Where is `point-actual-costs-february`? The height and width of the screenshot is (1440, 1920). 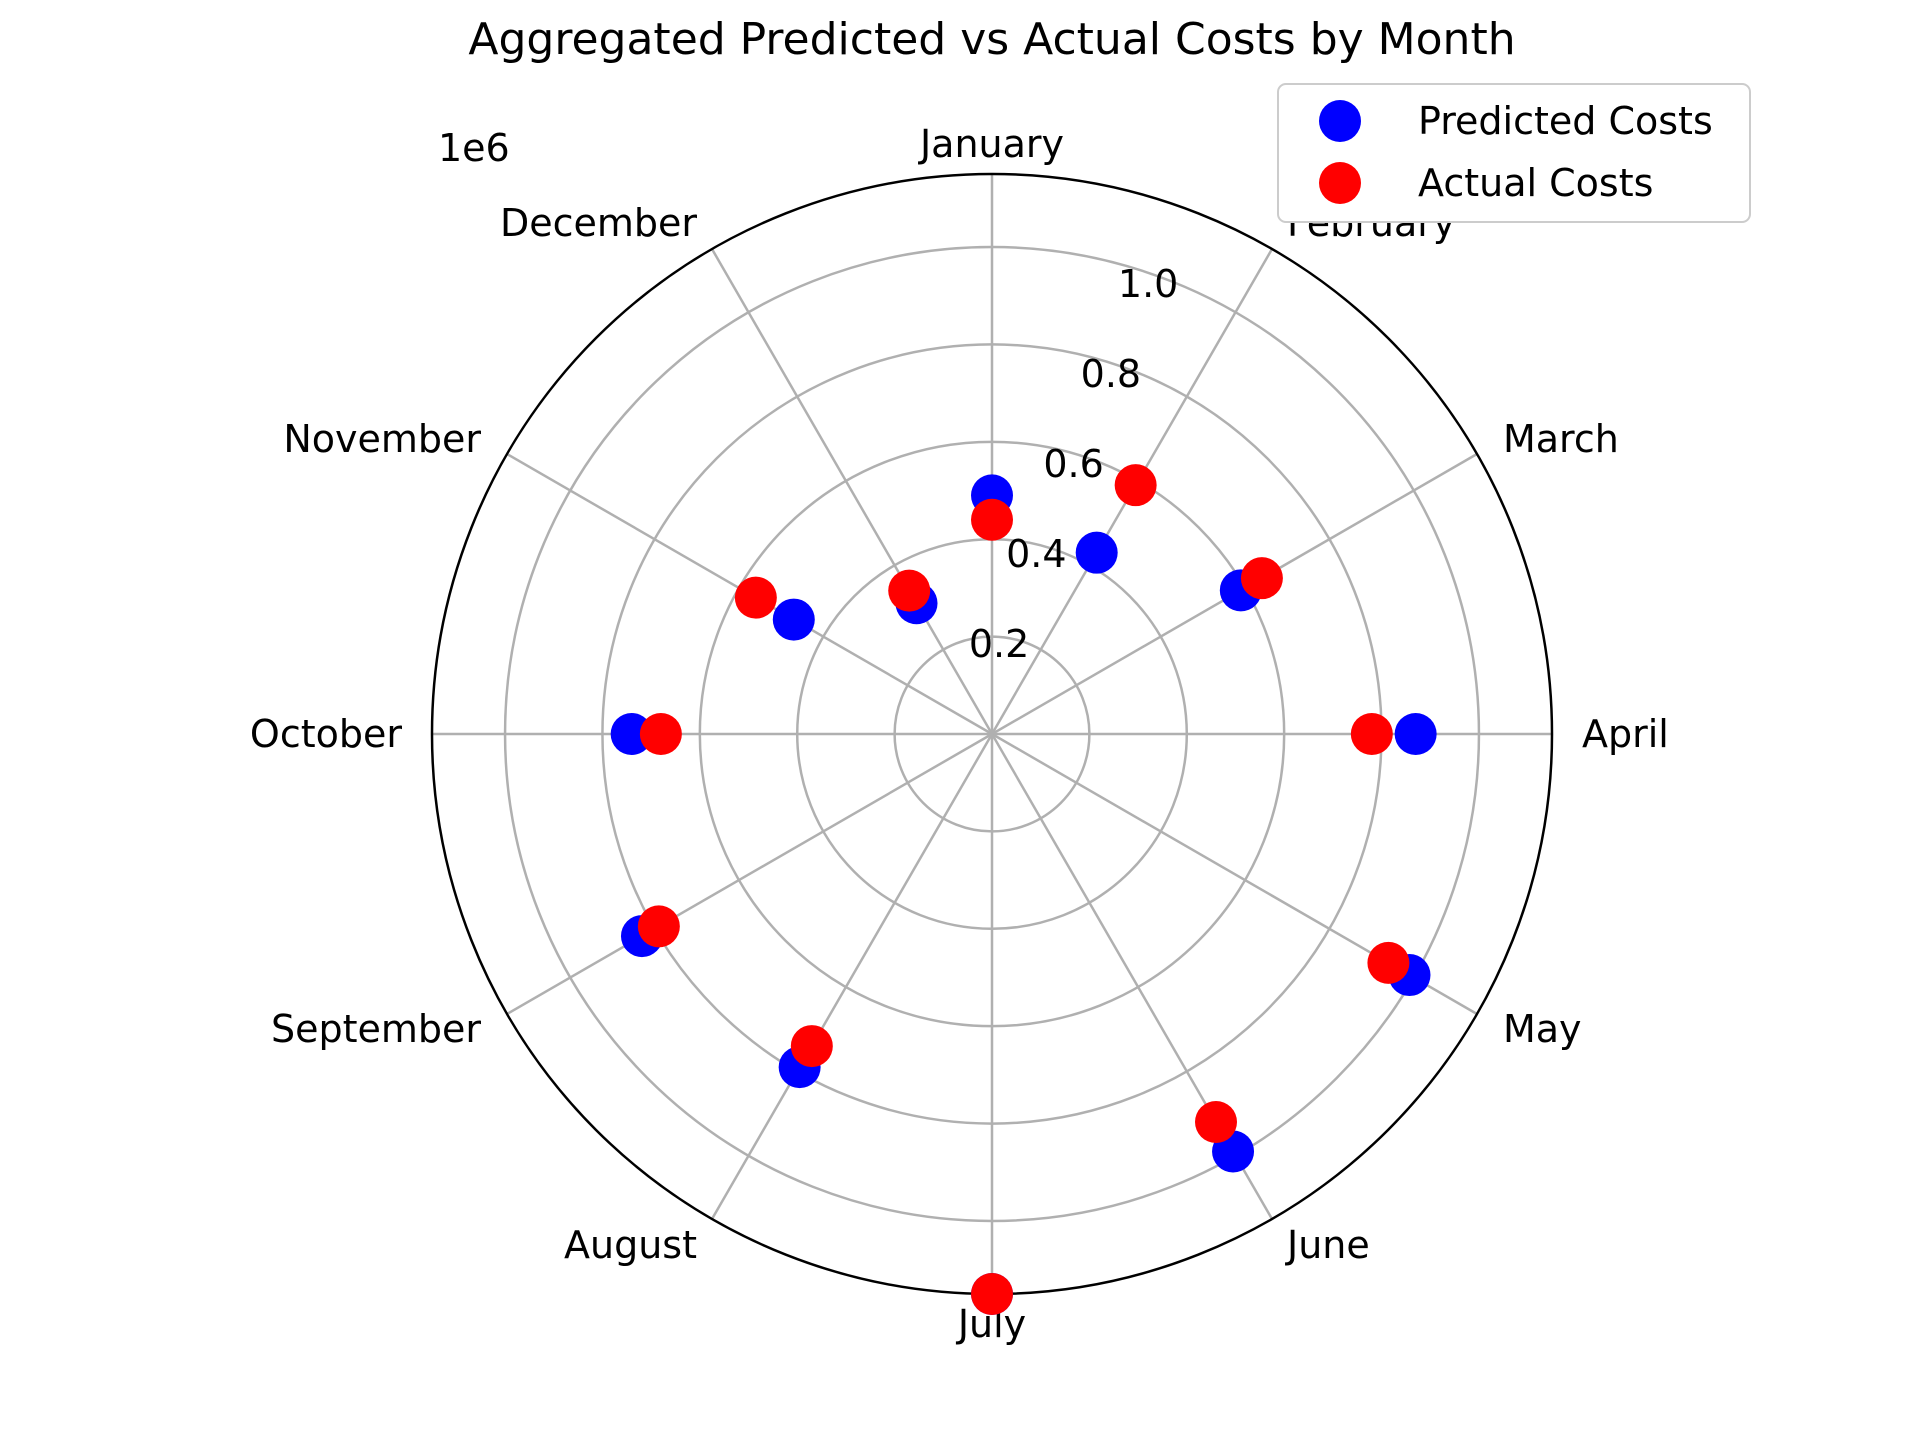
point-actual-costs-february is located at coordinates (1135, 485).